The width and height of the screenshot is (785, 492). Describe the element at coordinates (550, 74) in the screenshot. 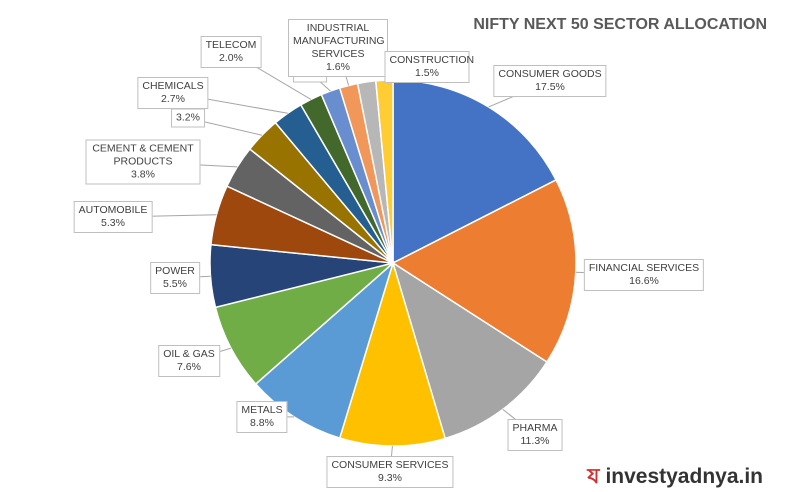

I see `category: CONSUMER GOODS` at that location.